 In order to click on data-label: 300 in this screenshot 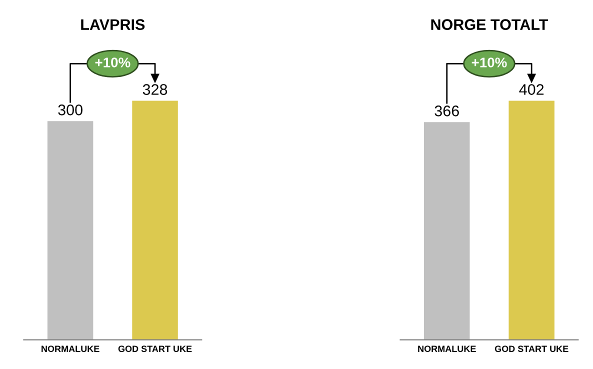, I will do `click(70, 110)`.